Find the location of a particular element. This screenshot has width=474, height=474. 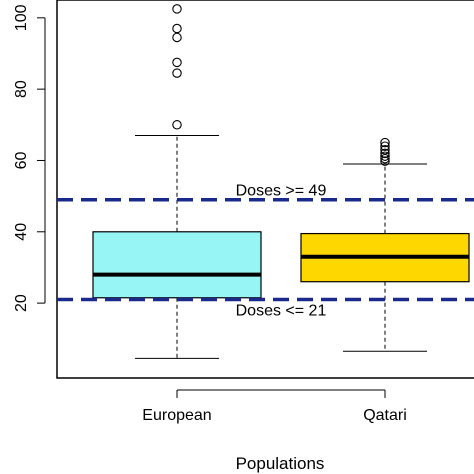

reference-line-label: Doses >= 49 is located at coordinates (281, 191).